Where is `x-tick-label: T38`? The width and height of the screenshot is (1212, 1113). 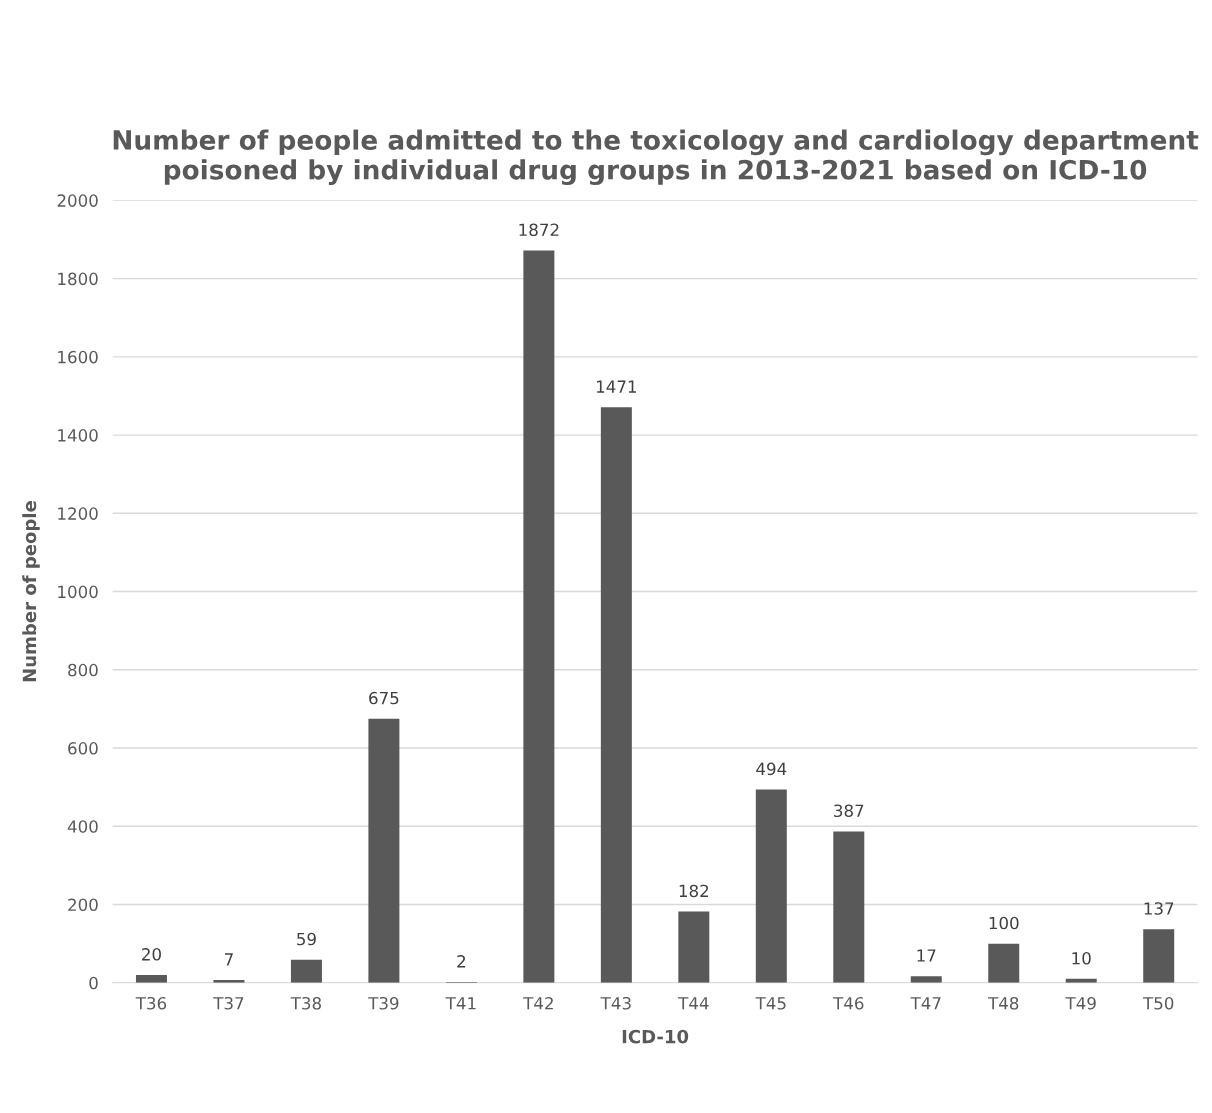 x-tick-label: T38 is located at coordinates (305, 1003).